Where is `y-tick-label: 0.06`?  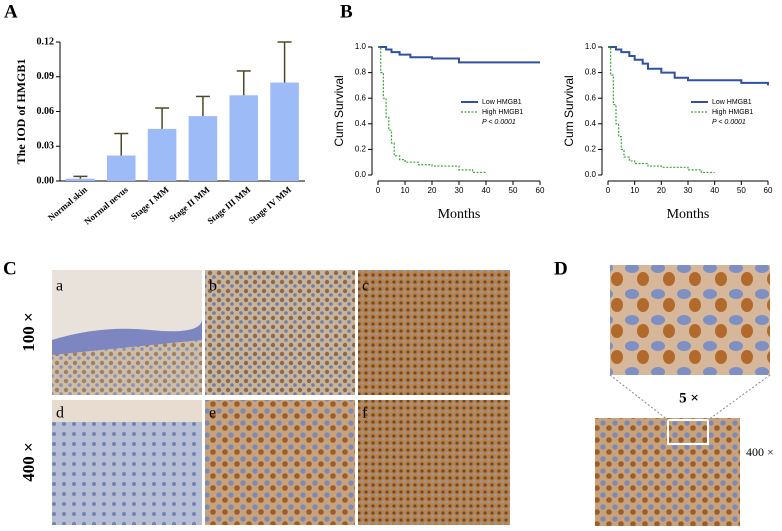 y-tick-label: 0.06 is located at coordinates (46, 111).